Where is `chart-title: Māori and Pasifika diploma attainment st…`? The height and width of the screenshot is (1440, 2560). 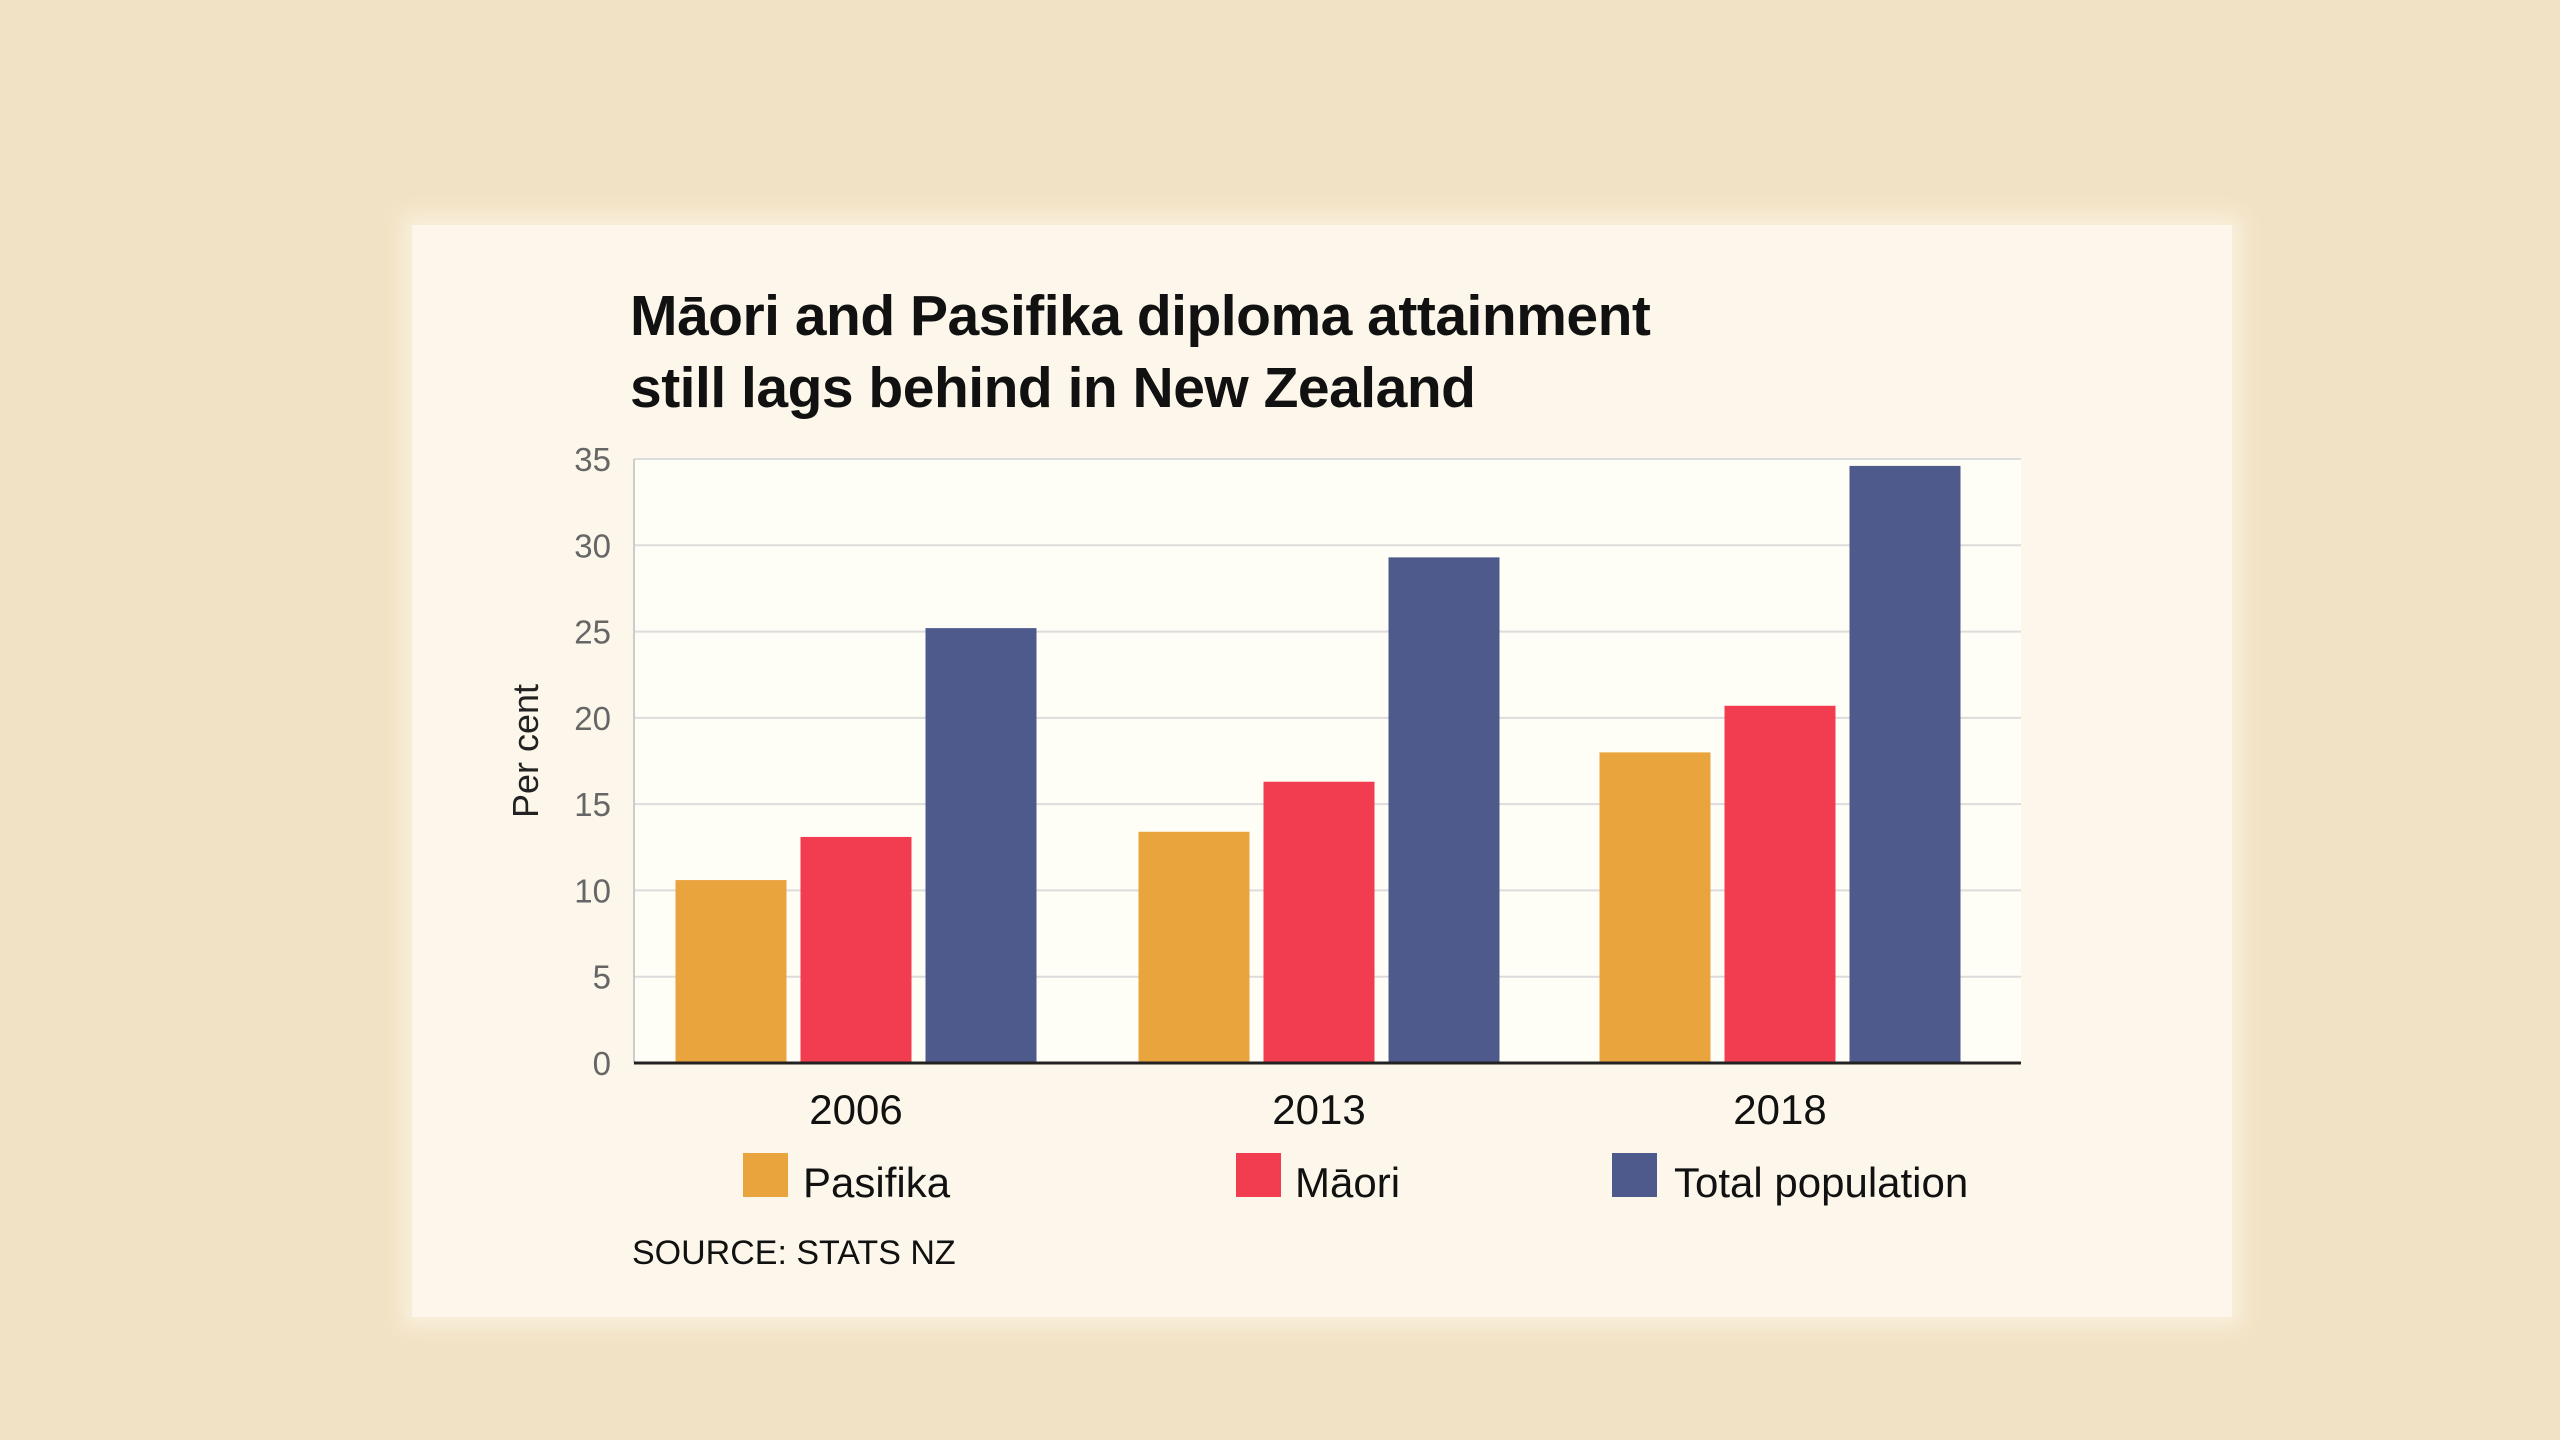 chart-title: Māori and Pasifika diploma attainment st… is located at coordinates (1140, 352).